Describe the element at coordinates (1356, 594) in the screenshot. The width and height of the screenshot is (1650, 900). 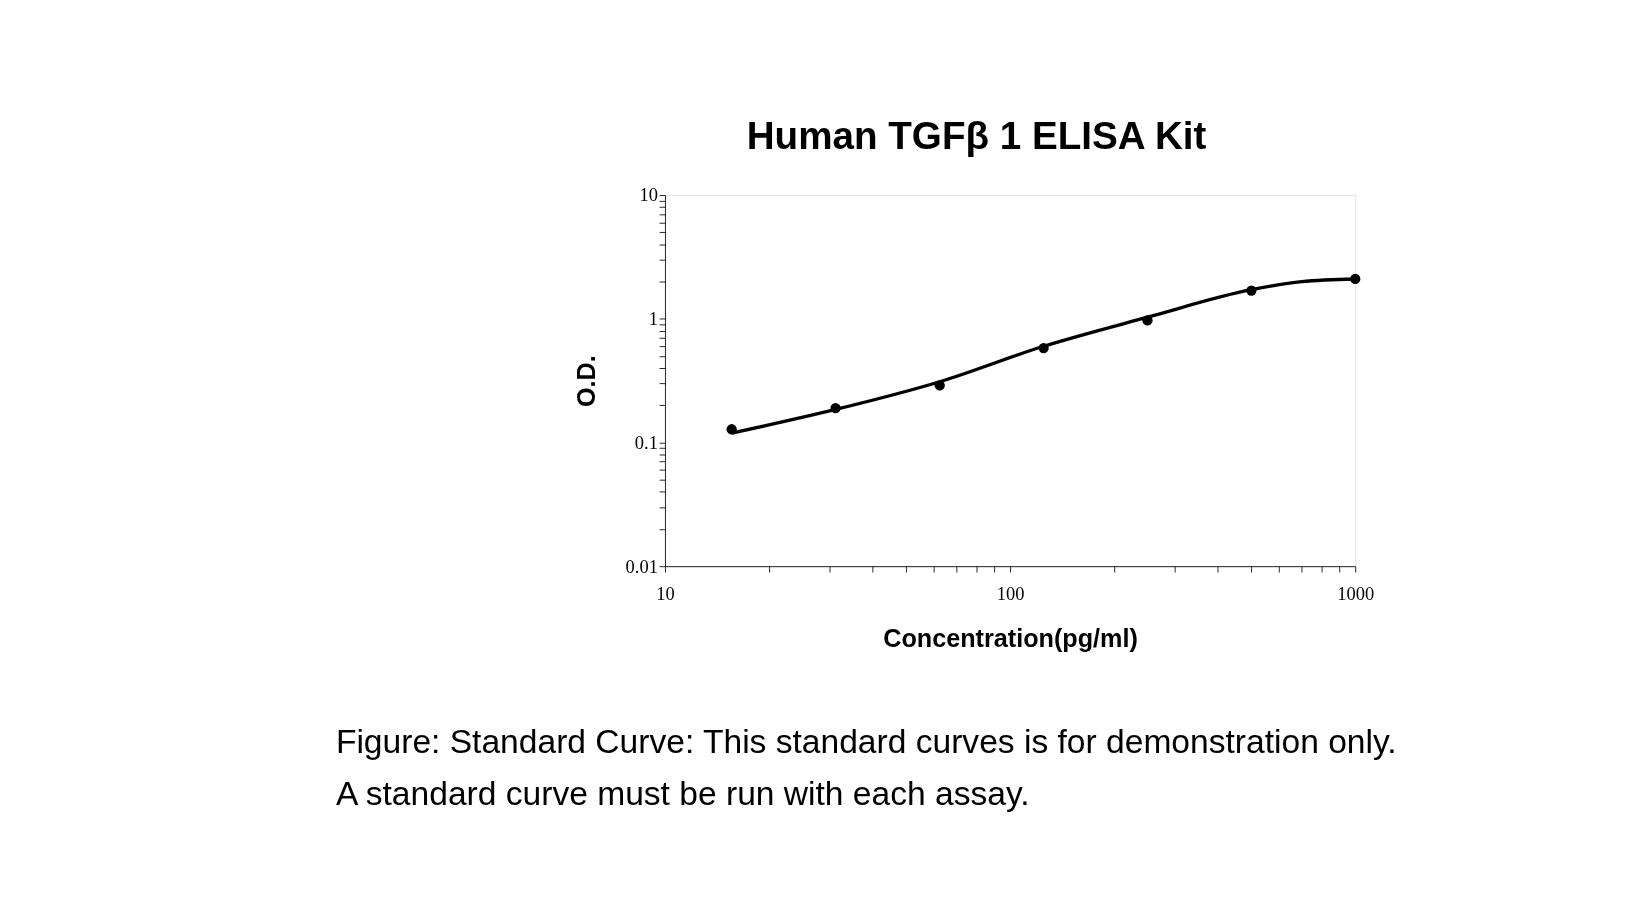
I see `x-tick-label: 1000` at that location.